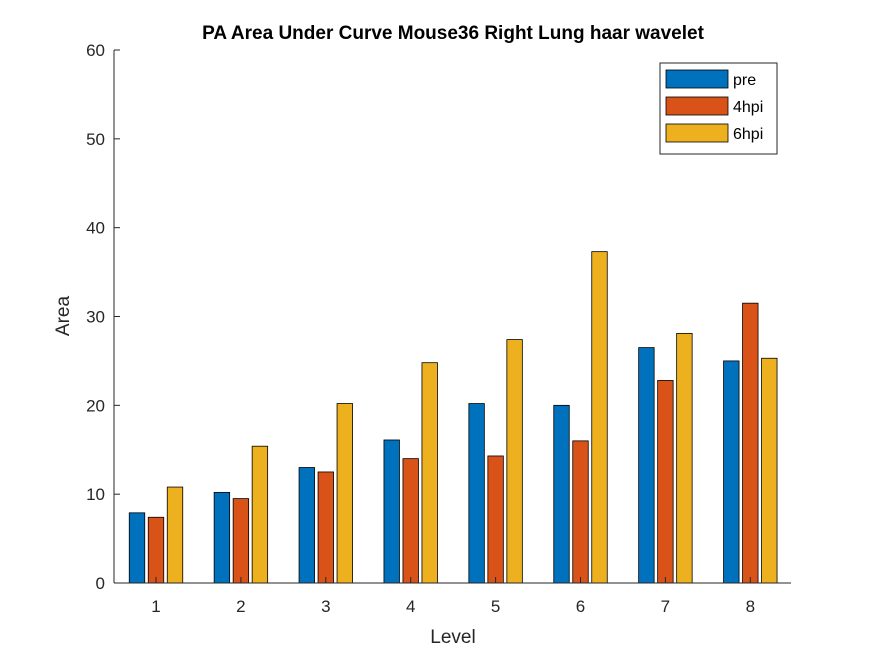 The width and height of the screenshot is (875, 656). What do you see at coordinates (452, 637) in the screenshot?
I see `x-axis-label: Level` at bounding box center [452, 637].